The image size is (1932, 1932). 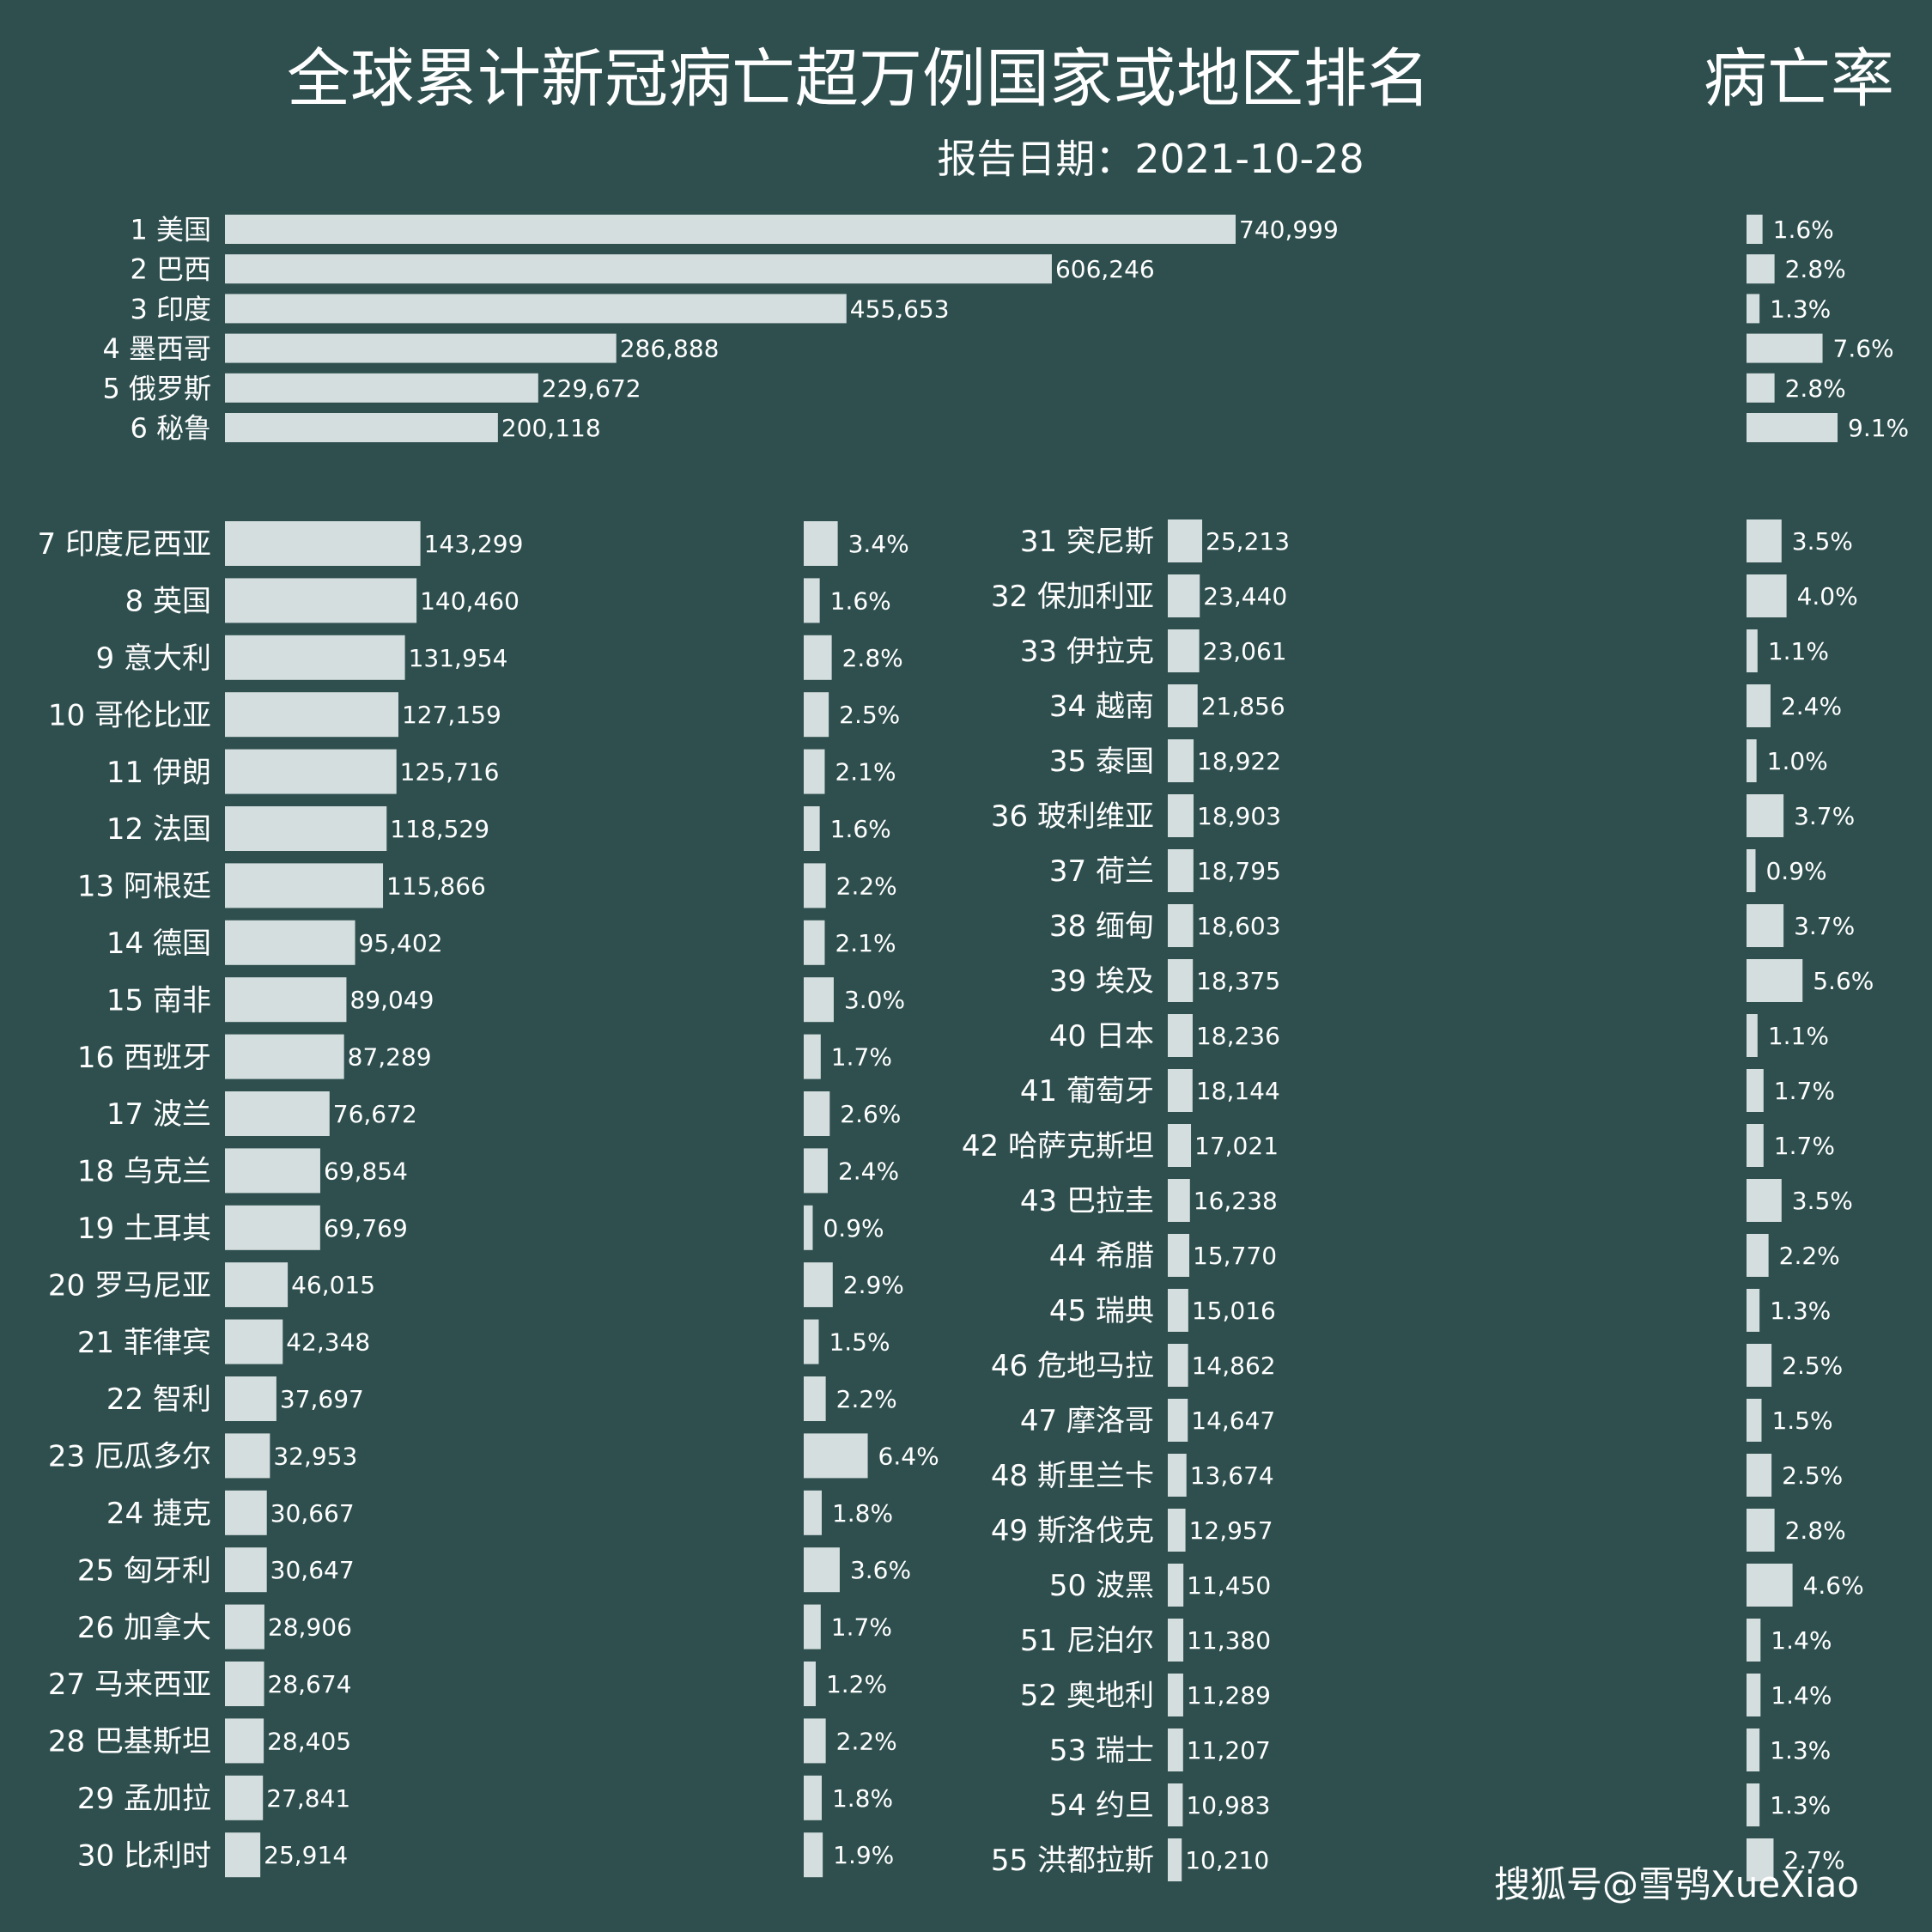 What do you see at coordinates (401, 943) in the screenshot?
I see `deaths-value-label: 95,402` at bounding box center [401, 943].